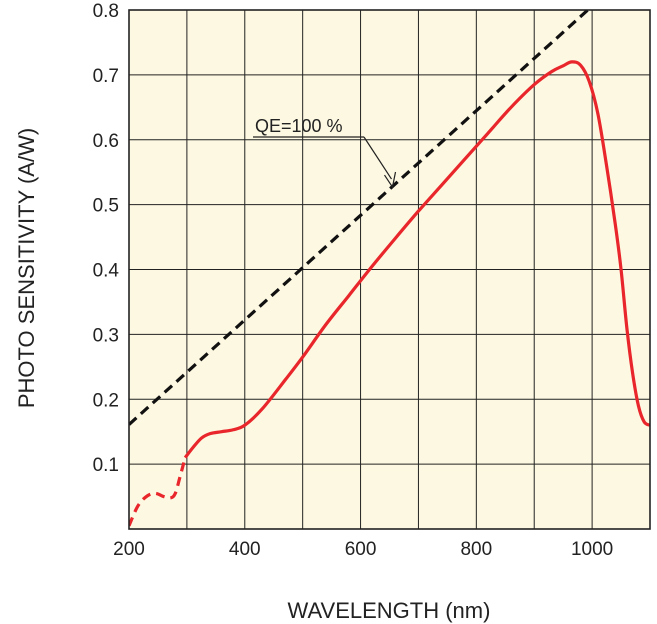 The image size is (657, 624). What do you see at coordinates (476, 549) in the screenshot?
I see `x-tick-label: 800` at bounding box center [476, 549].